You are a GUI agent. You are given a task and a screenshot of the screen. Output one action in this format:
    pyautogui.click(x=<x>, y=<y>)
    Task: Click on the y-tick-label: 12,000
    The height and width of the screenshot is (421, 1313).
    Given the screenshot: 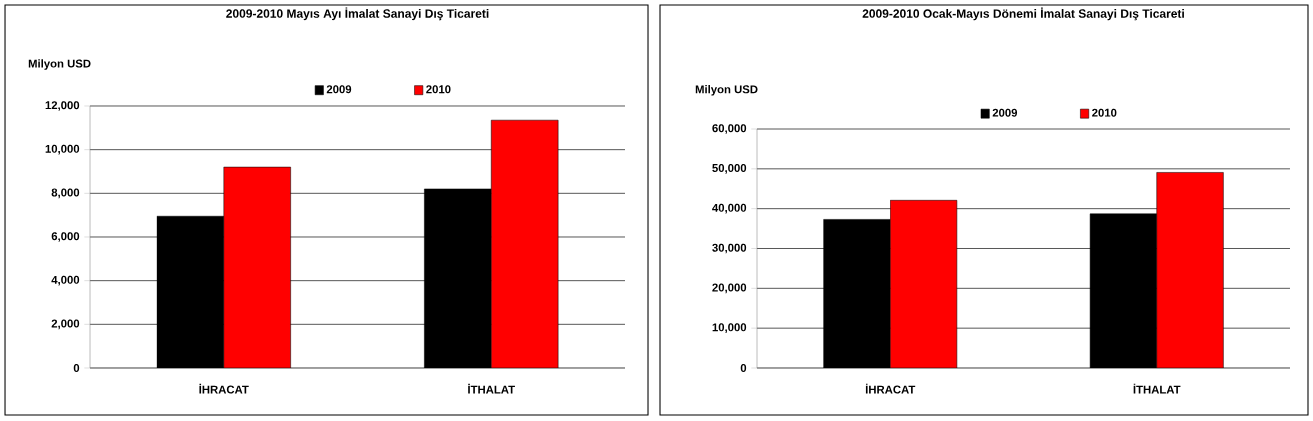 What is the action you would take?
    pyautogui.click(x=62, y=106)
    